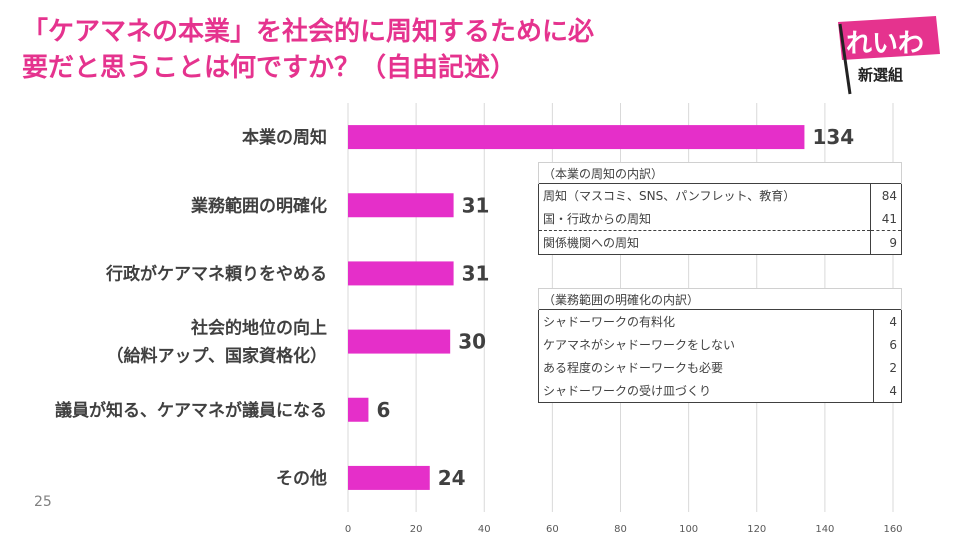  Describe the element at coordinates (886, 242) in the screenshot. I see `row-value: 9` at that location.